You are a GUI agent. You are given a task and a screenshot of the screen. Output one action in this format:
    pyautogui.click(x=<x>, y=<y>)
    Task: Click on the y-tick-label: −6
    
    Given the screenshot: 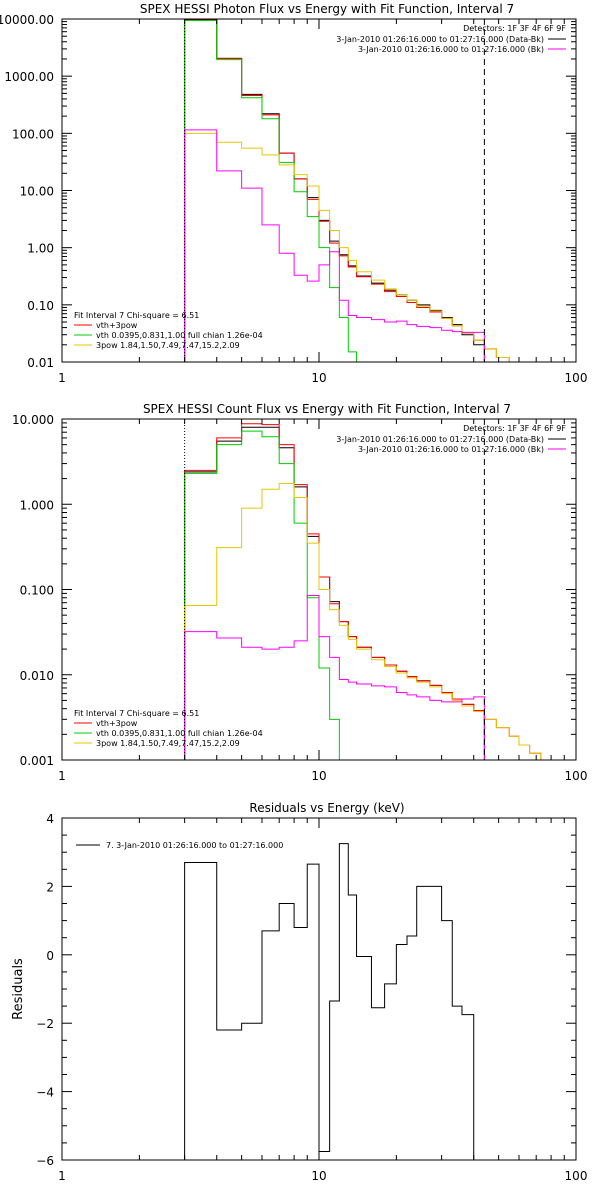 What is the action you would take?
    pyautogui.click(x=45, y=1161)
    